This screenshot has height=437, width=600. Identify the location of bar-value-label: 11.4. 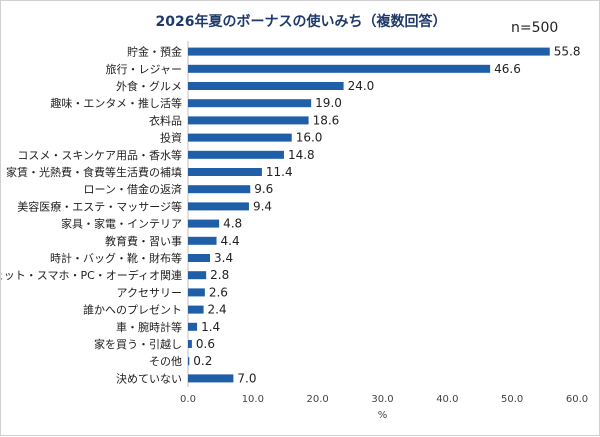
(279, 172).